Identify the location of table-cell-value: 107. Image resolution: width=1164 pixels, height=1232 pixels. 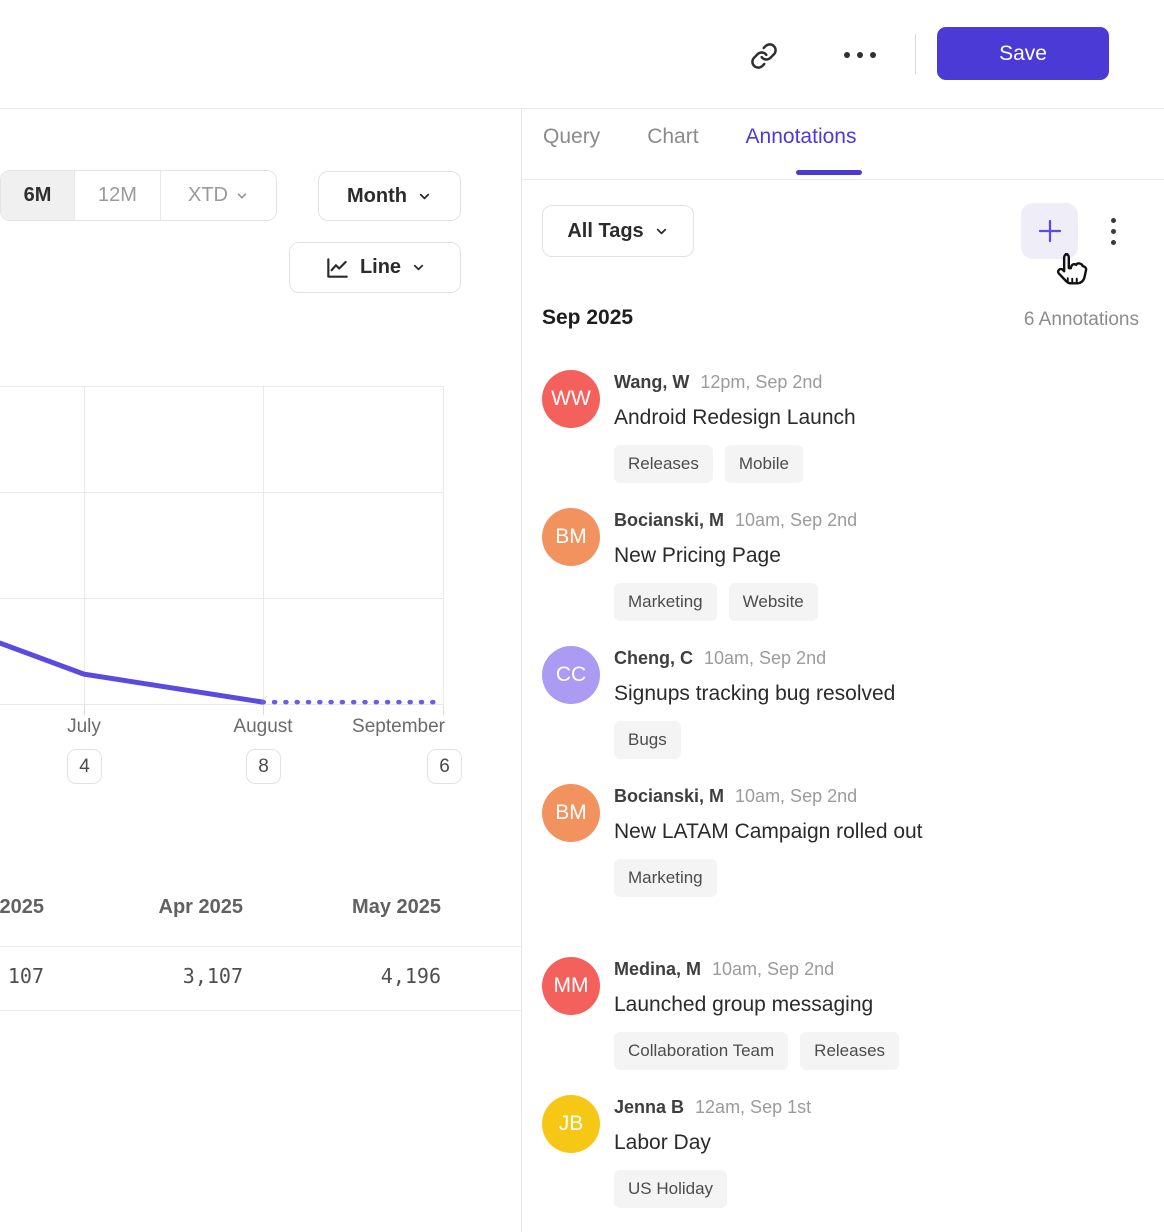
(25, 976).